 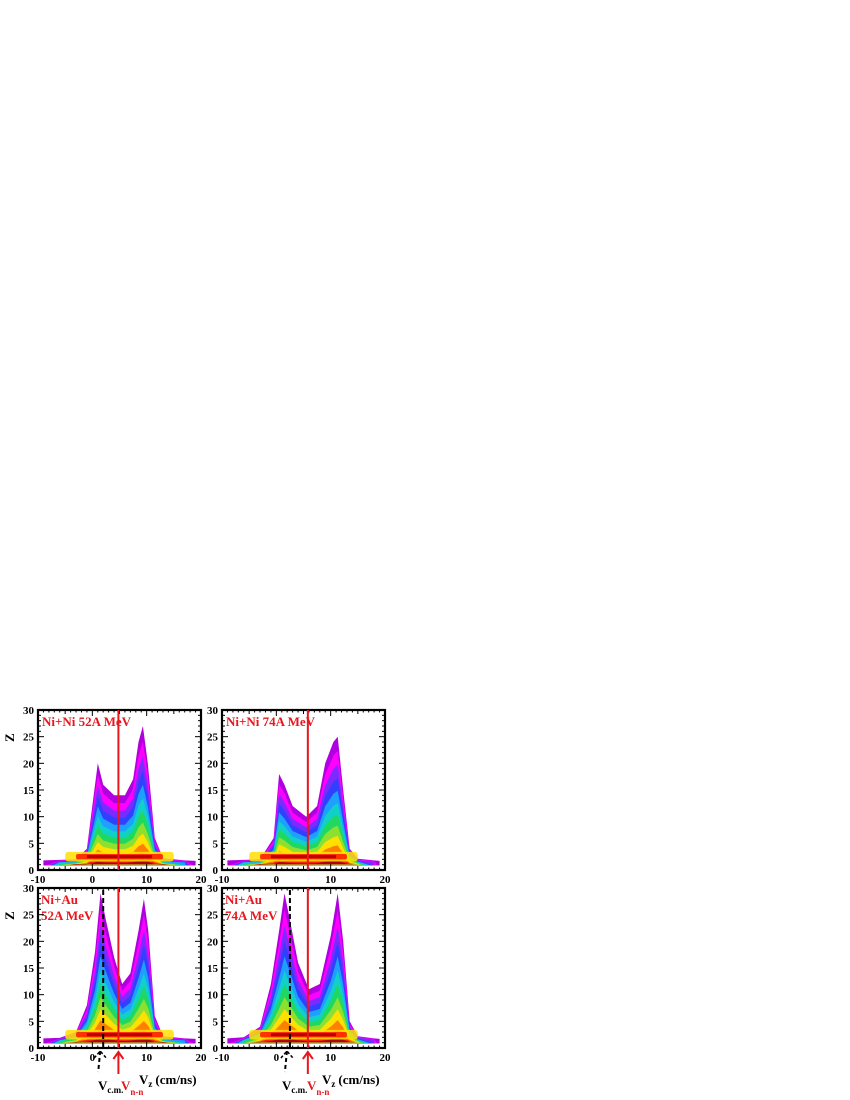 What do you see at coordinates (251, 915) in the screenshot?
I see `panel-subtitle: 74A MeV` at bounding box center [251, 915].